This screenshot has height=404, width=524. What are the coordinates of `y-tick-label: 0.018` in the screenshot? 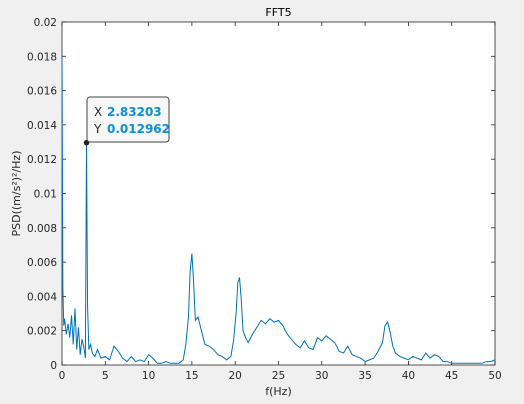 It's located at (42, 57).